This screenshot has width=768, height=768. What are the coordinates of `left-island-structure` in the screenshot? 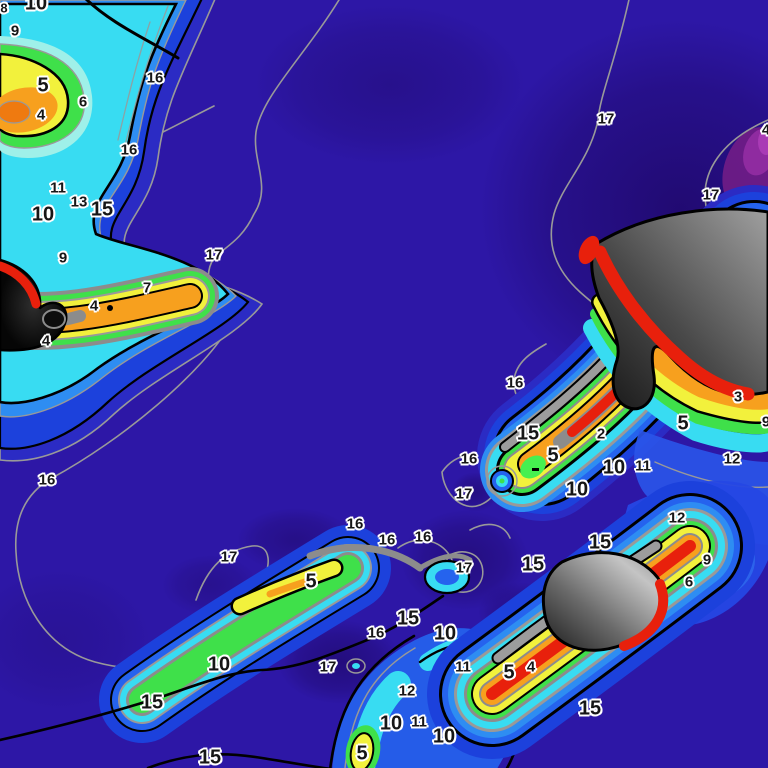 It's located at (109, 305).